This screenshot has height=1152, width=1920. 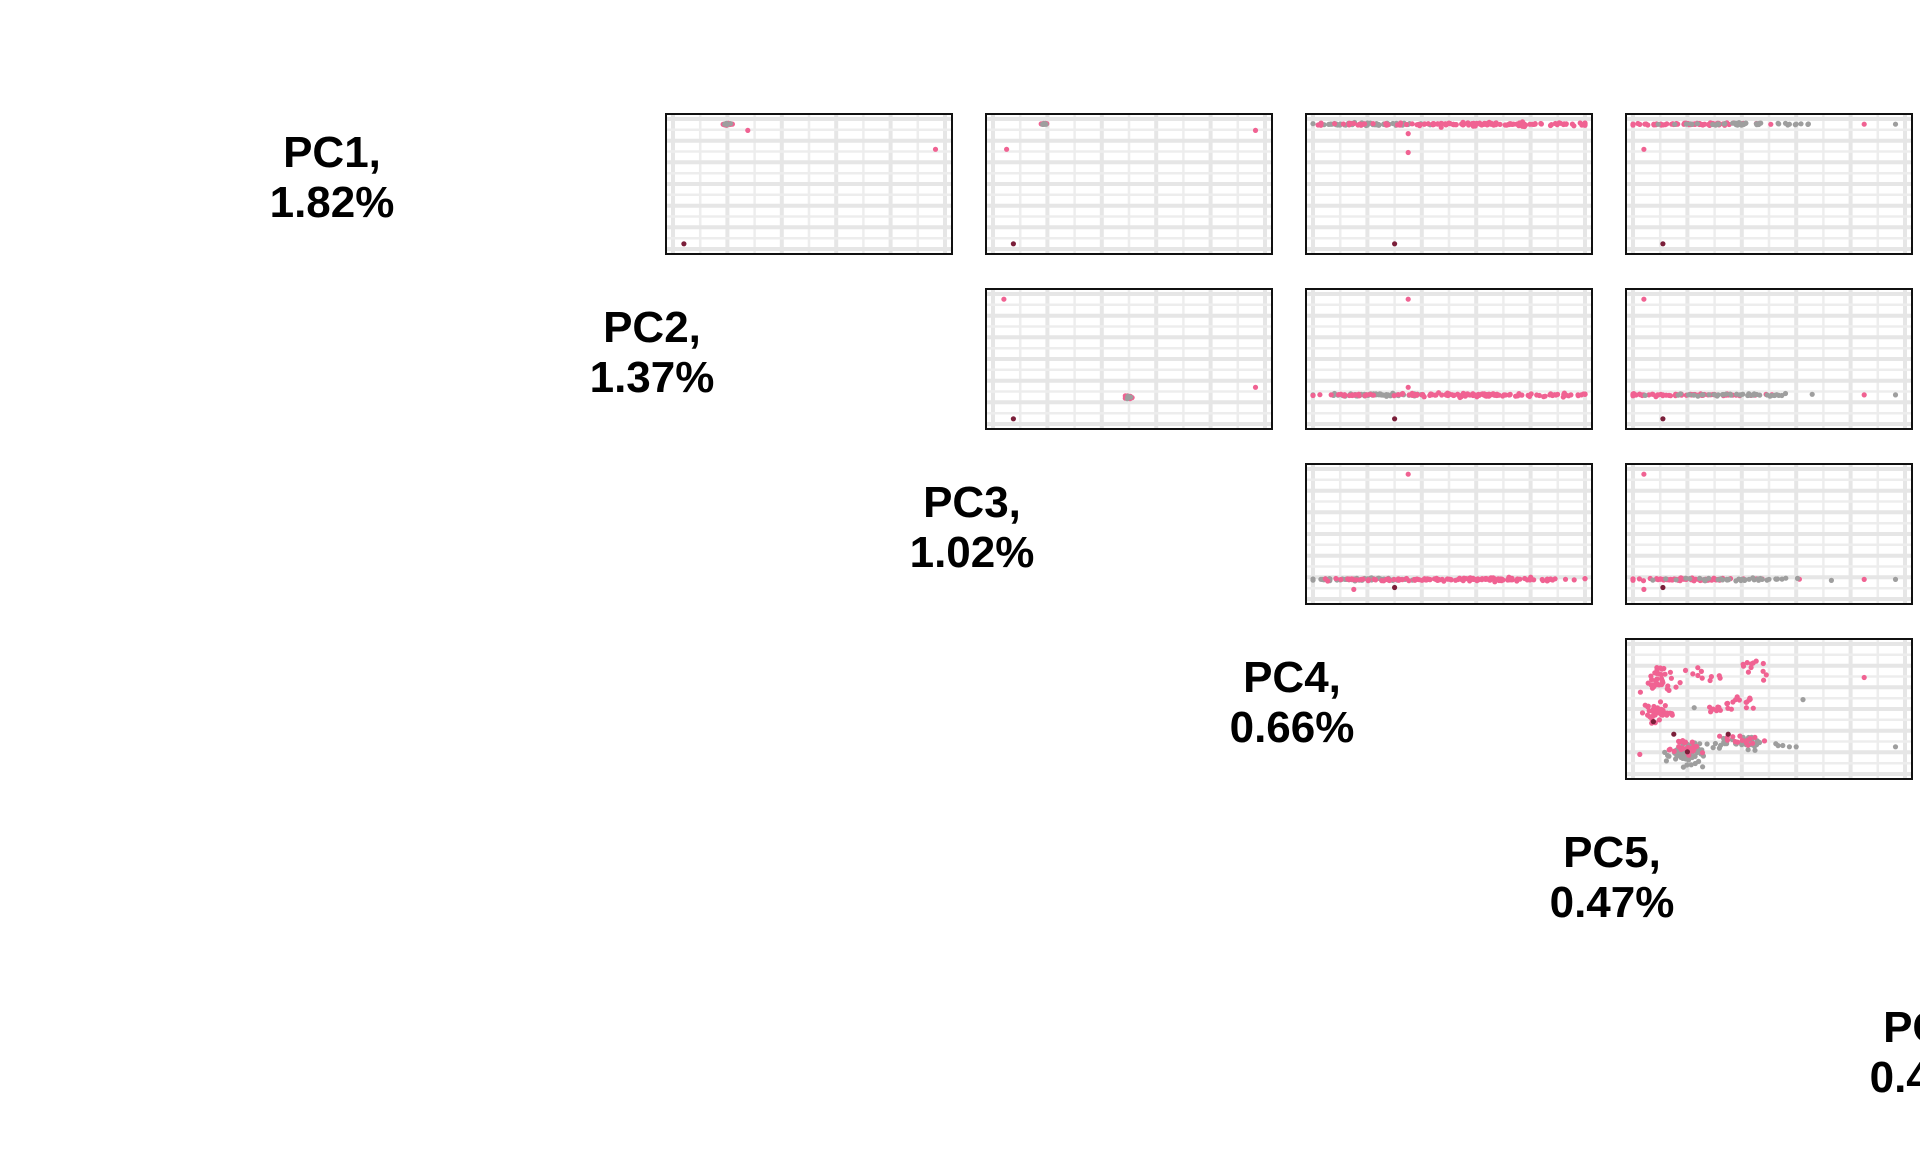 I want to click on scatter-panel-pc4-pc5, so click(x=1769, y=709).